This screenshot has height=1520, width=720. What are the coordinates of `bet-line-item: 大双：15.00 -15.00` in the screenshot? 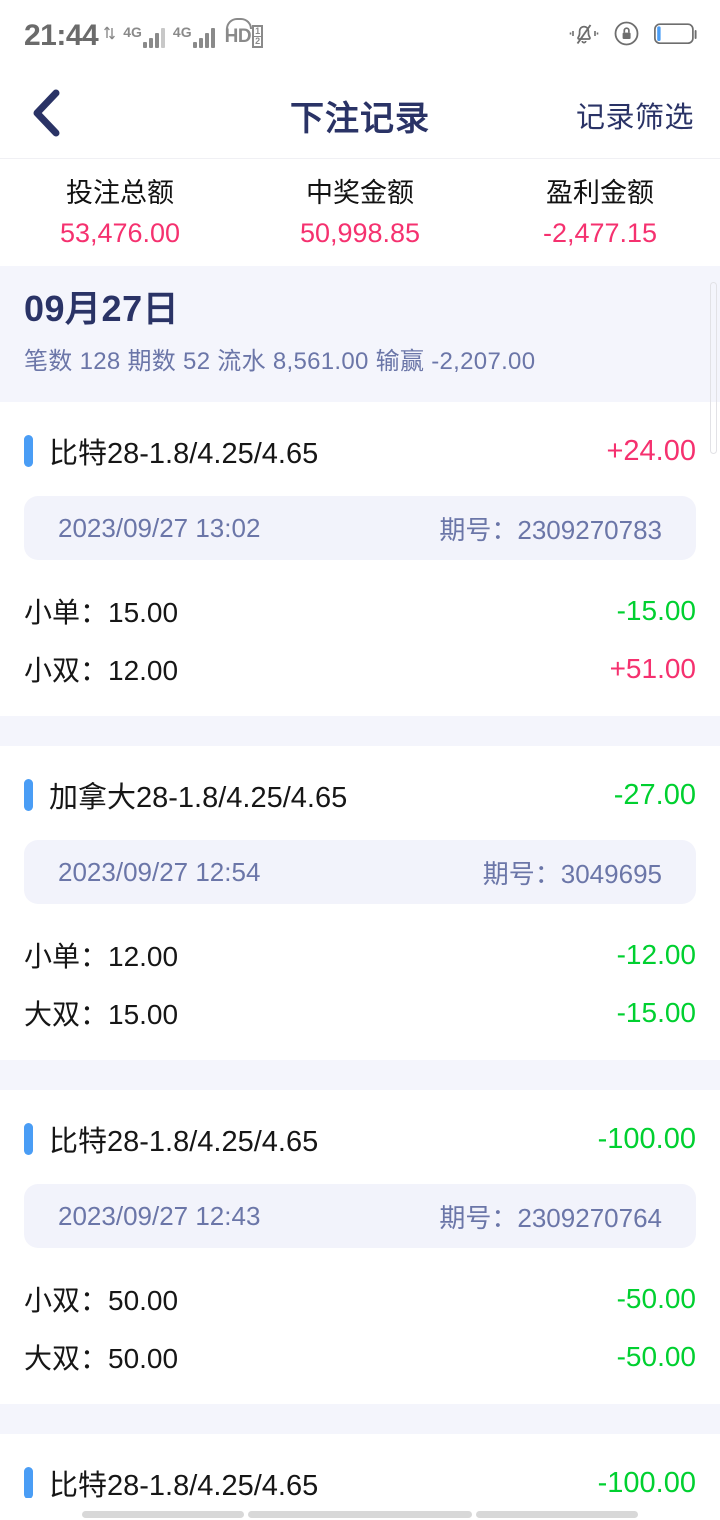 It's located at (360, 1013).